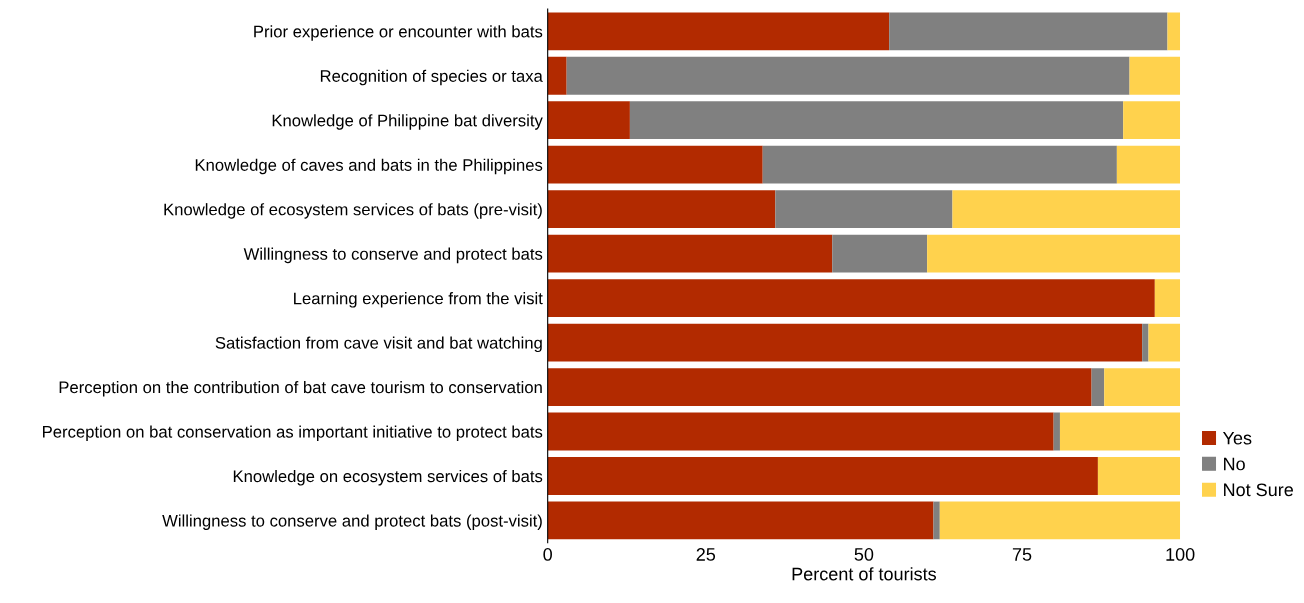 This screenshot has width=1304, height=603. I want to click on x-tick-label: 100, so click(1180, 554).